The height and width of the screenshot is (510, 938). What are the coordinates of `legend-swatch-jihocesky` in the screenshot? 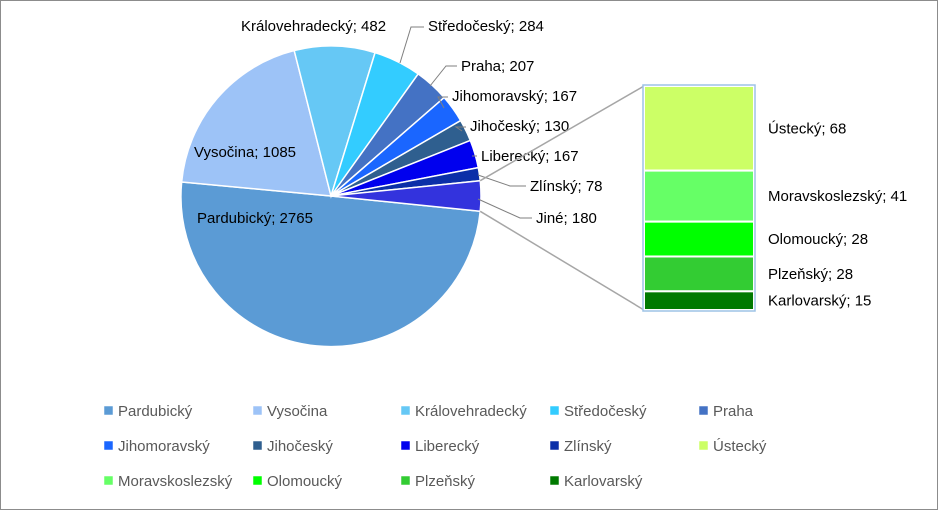 It's located at (257, 445).